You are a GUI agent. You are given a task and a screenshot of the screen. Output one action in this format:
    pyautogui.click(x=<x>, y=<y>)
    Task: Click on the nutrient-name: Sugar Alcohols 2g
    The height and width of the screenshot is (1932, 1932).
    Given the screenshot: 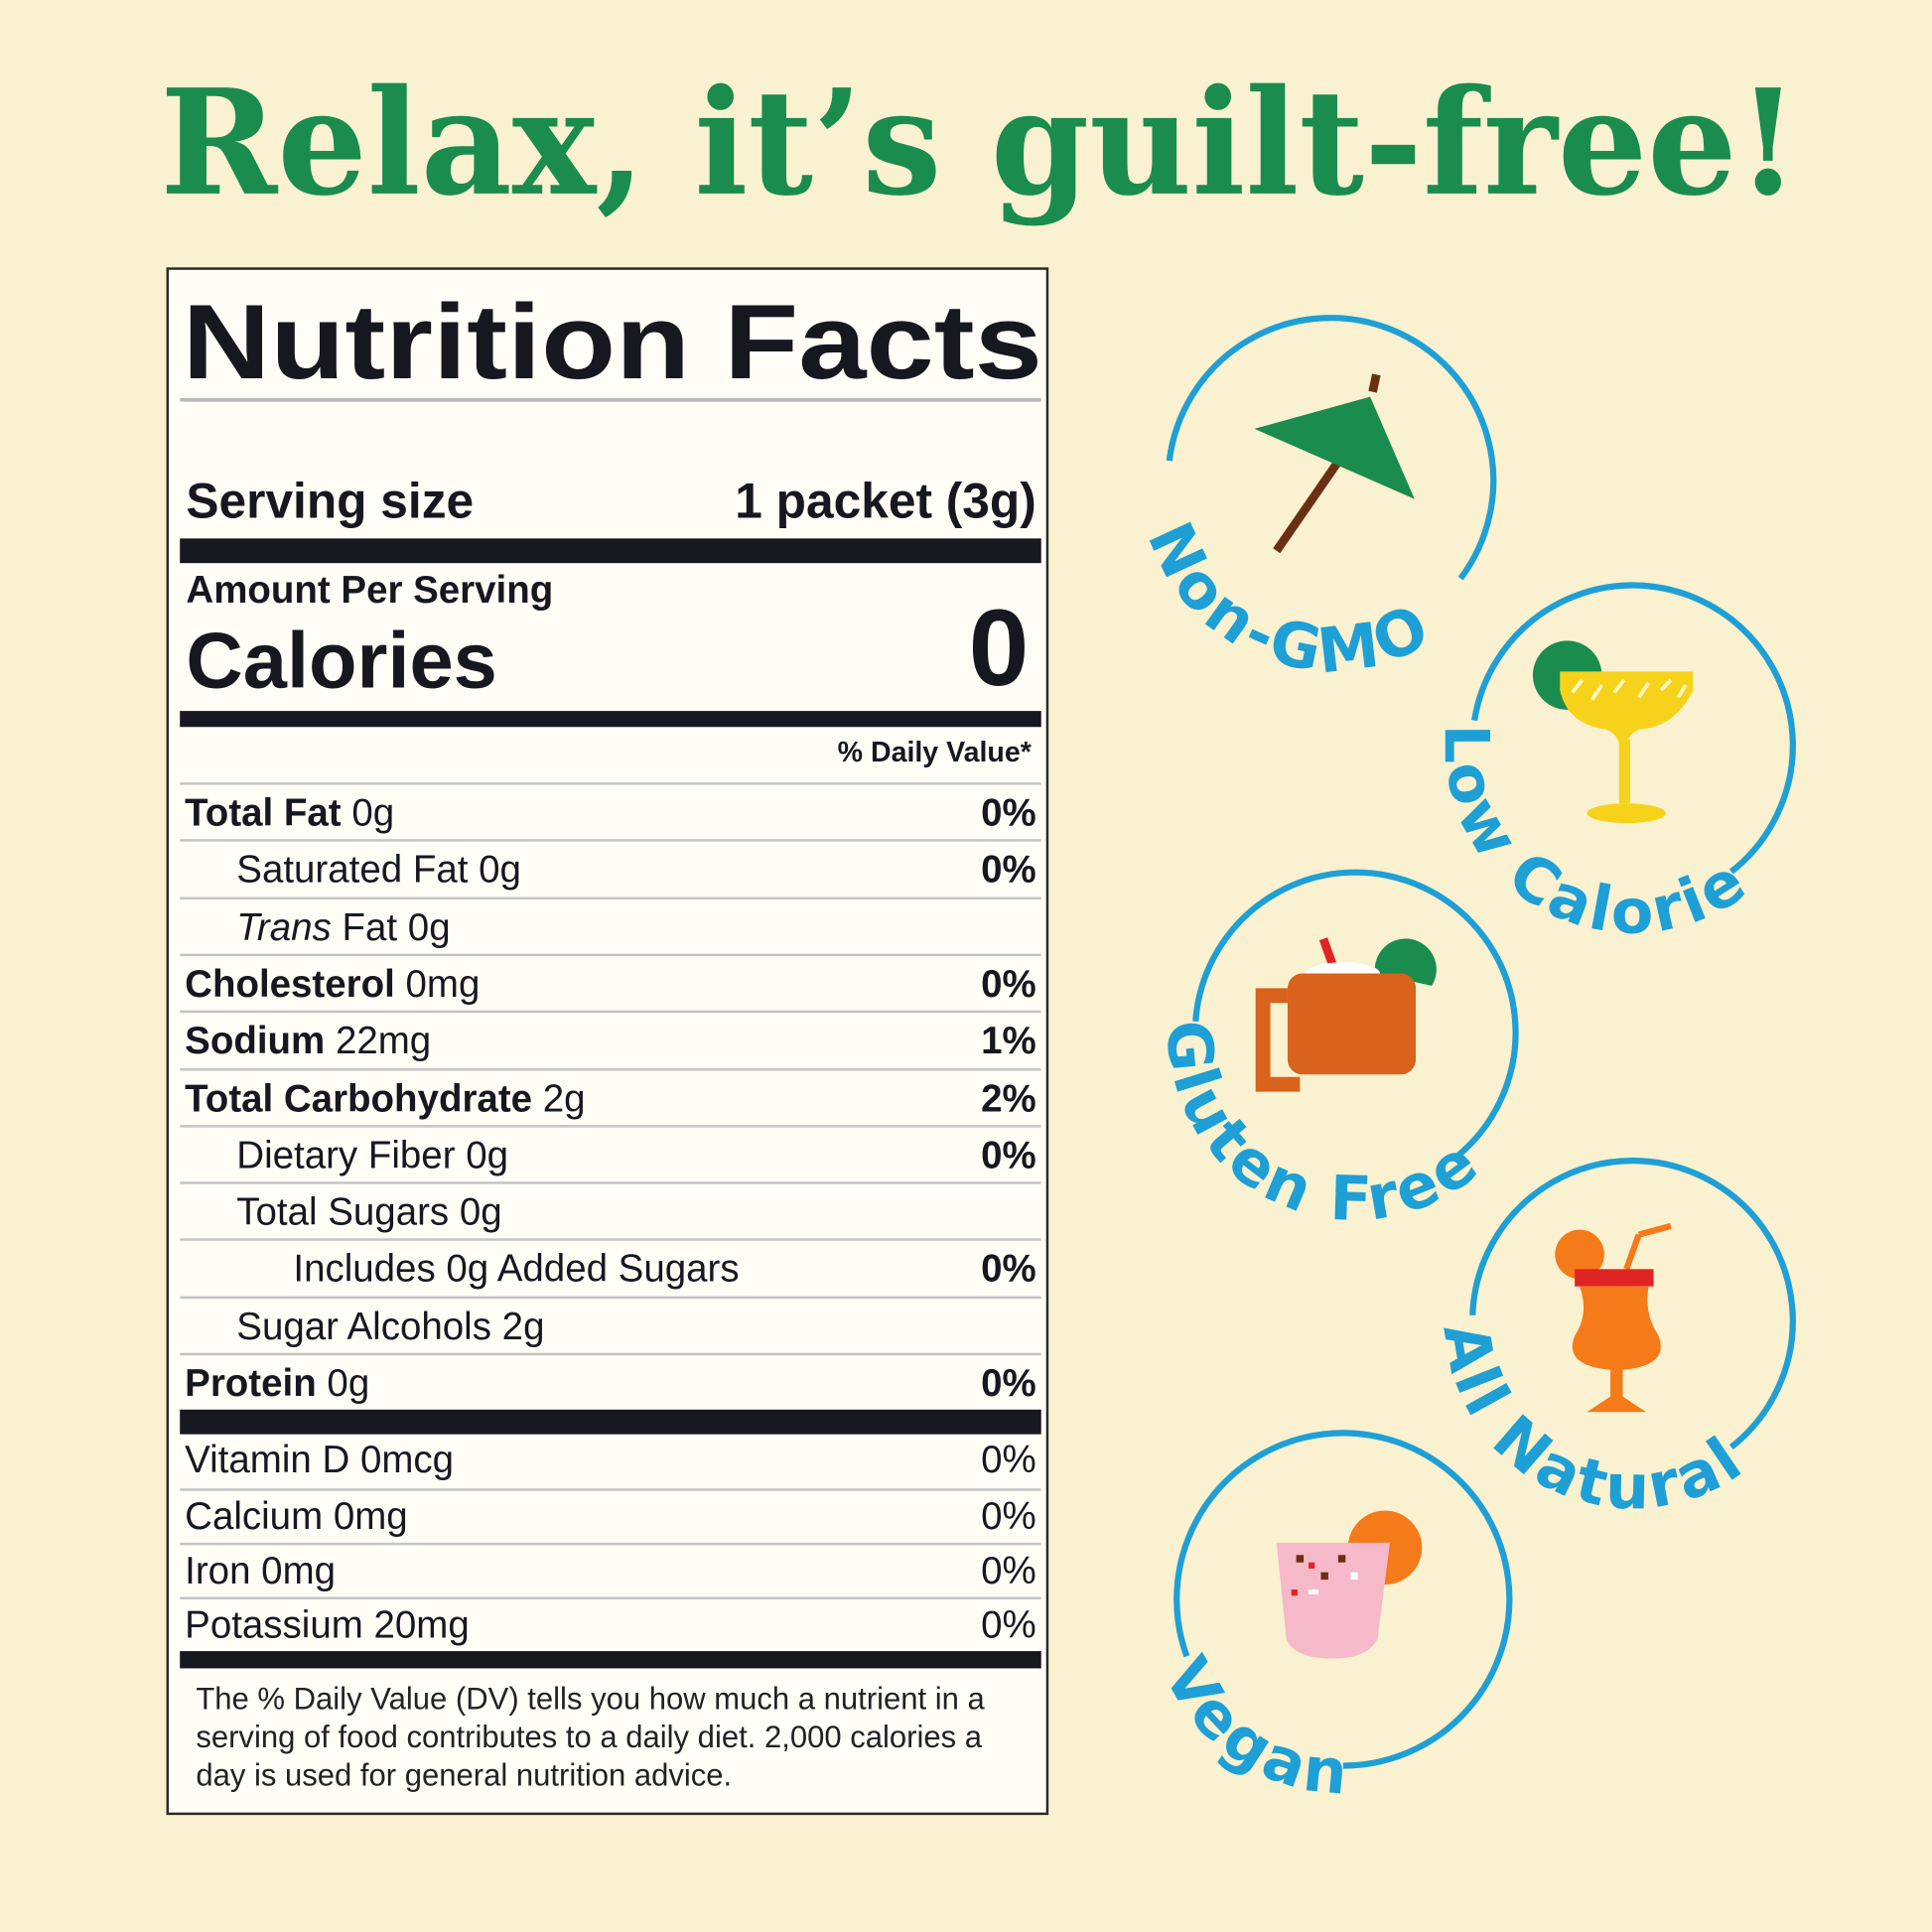 What is the action you would take?
    pyautogui.click(x=390, y=1326)
    